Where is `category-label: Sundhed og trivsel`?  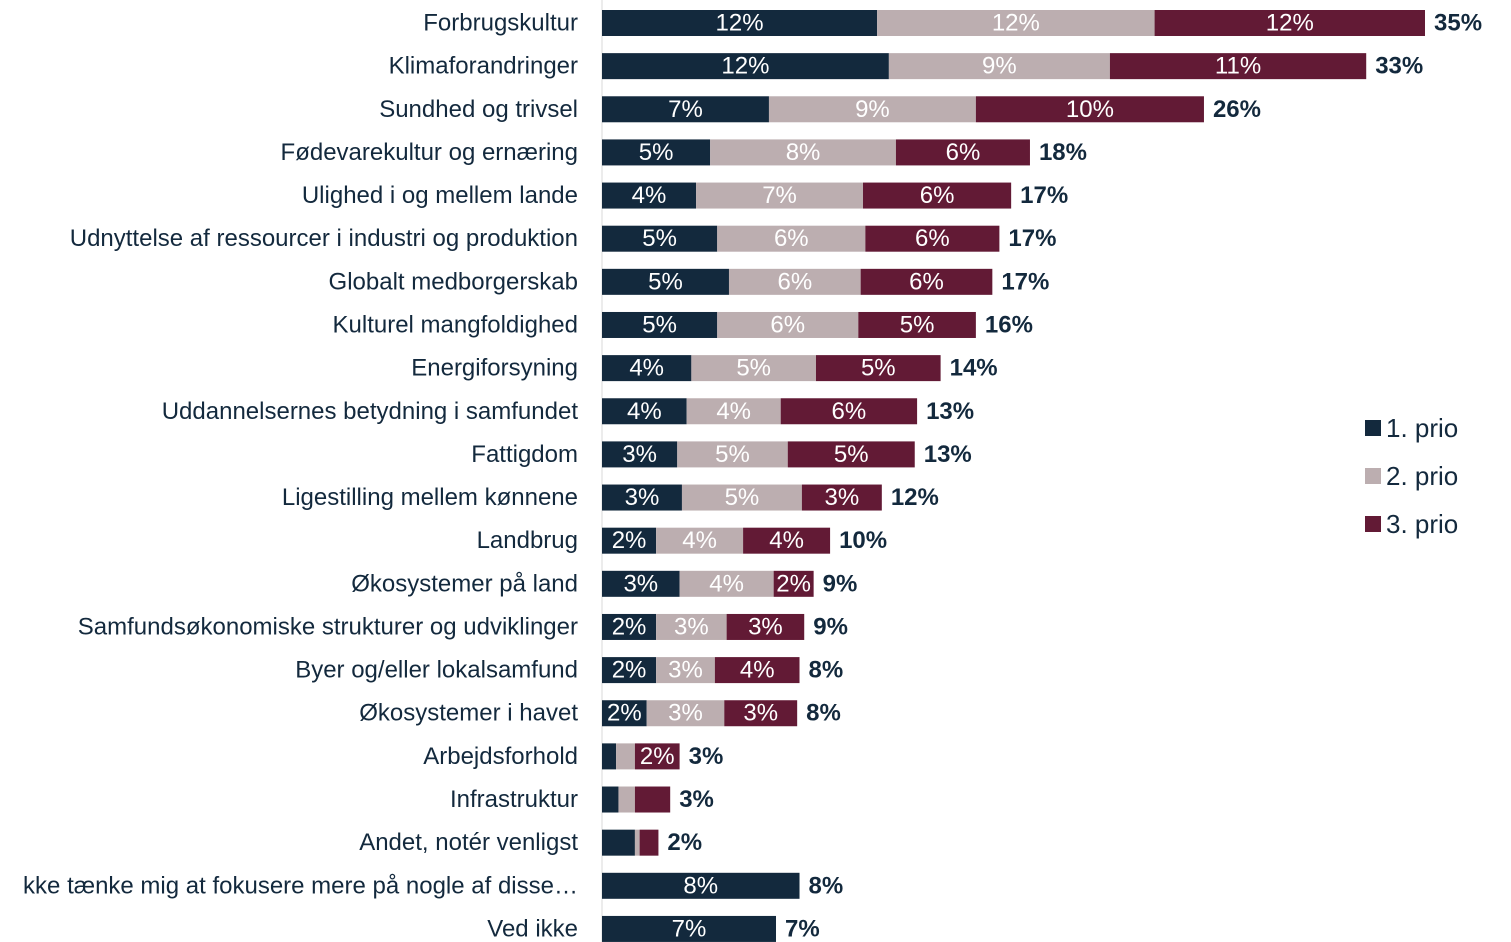 category-label: Sundhed og trivsel is located at coordinates (478, 109).